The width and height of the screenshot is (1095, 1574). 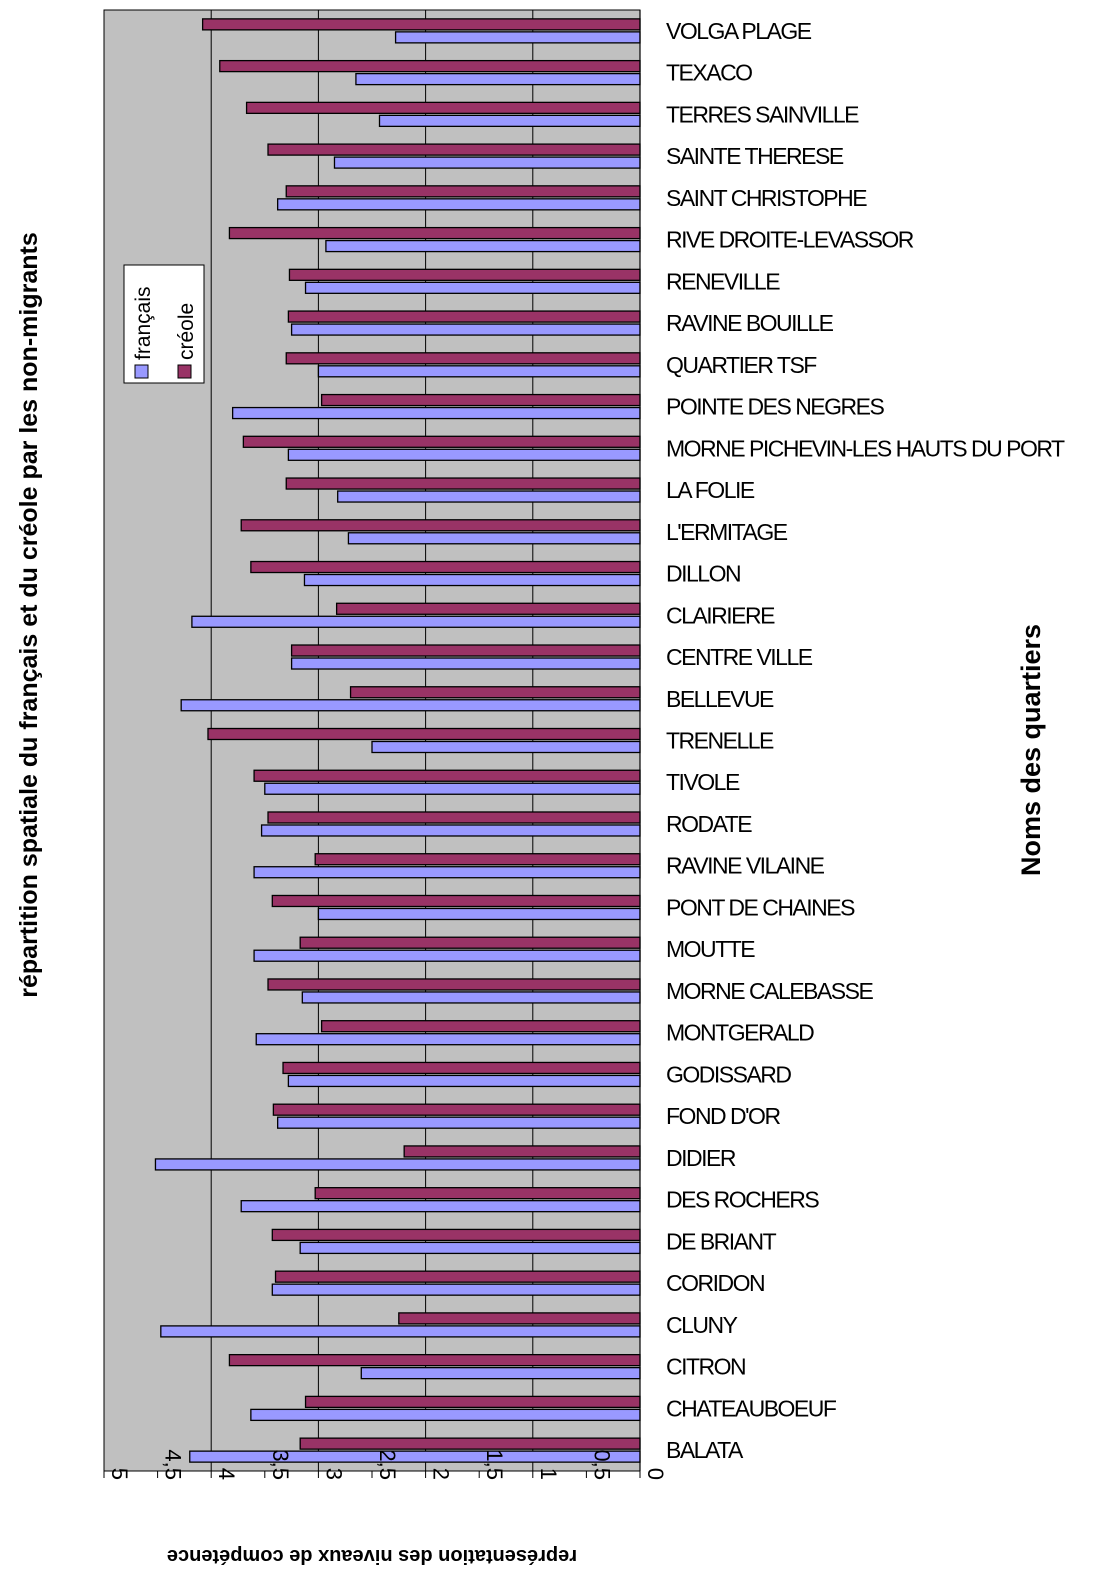 I want to click on category-label: CORIDON, so click(x=715, y=1283).